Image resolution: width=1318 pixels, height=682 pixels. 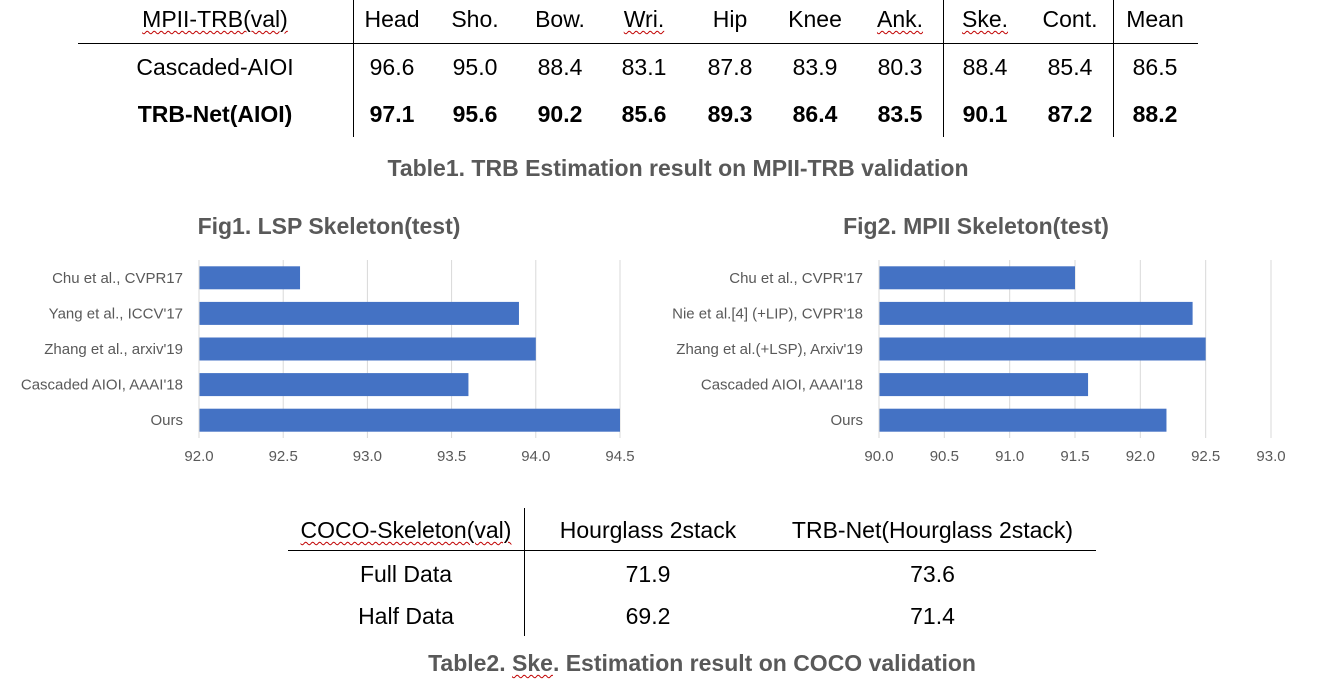 What do you see at coordinates (198, 456) in the screenshot?
I see `chart1-x-tick-label: 92.0` at bounding box center [198, 456].